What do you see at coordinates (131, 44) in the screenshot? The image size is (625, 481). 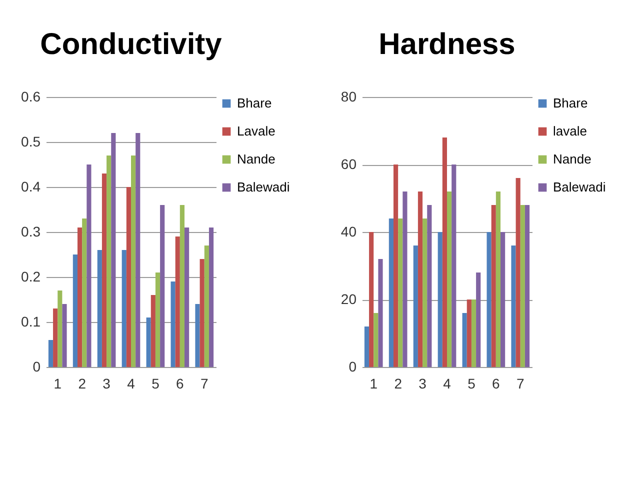 I see `chart-title: Conductivity` at bounding box center [131, 44].